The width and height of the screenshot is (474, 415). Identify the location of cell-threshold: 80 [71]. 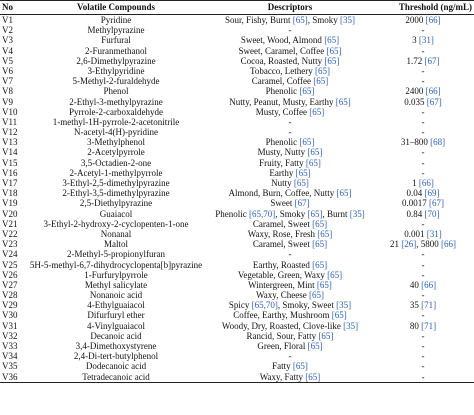
(423, 326).